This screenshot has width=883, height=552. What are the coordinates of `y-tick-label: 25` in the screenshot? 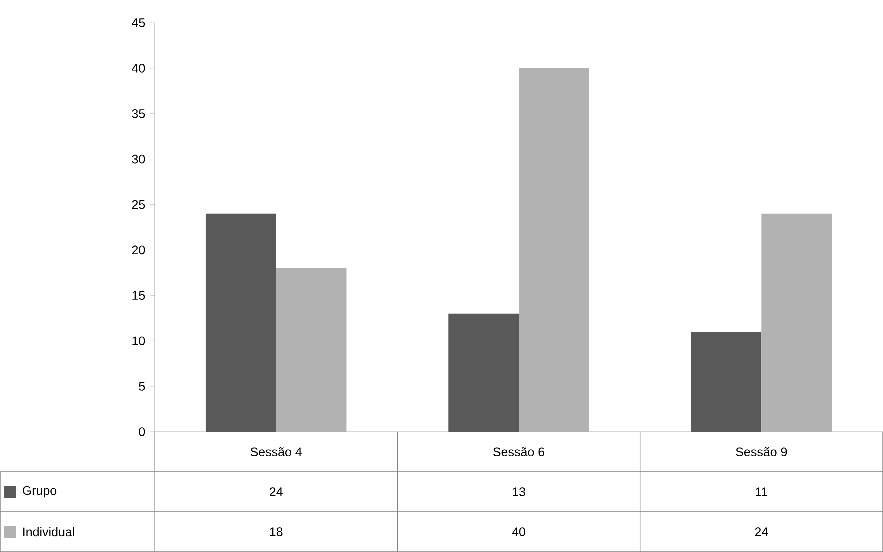 It's located at (139, 205).